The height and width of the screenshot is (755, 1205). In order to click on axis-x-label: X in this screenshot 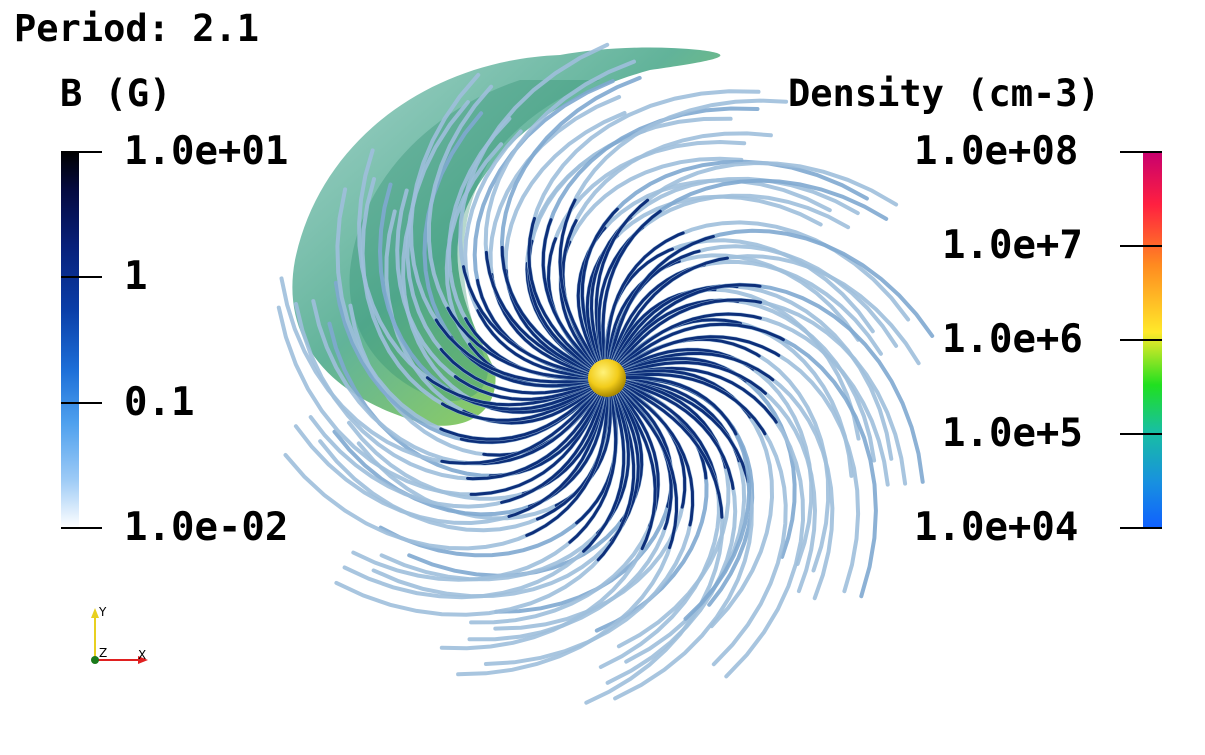, I will do `click(142, 655)`.